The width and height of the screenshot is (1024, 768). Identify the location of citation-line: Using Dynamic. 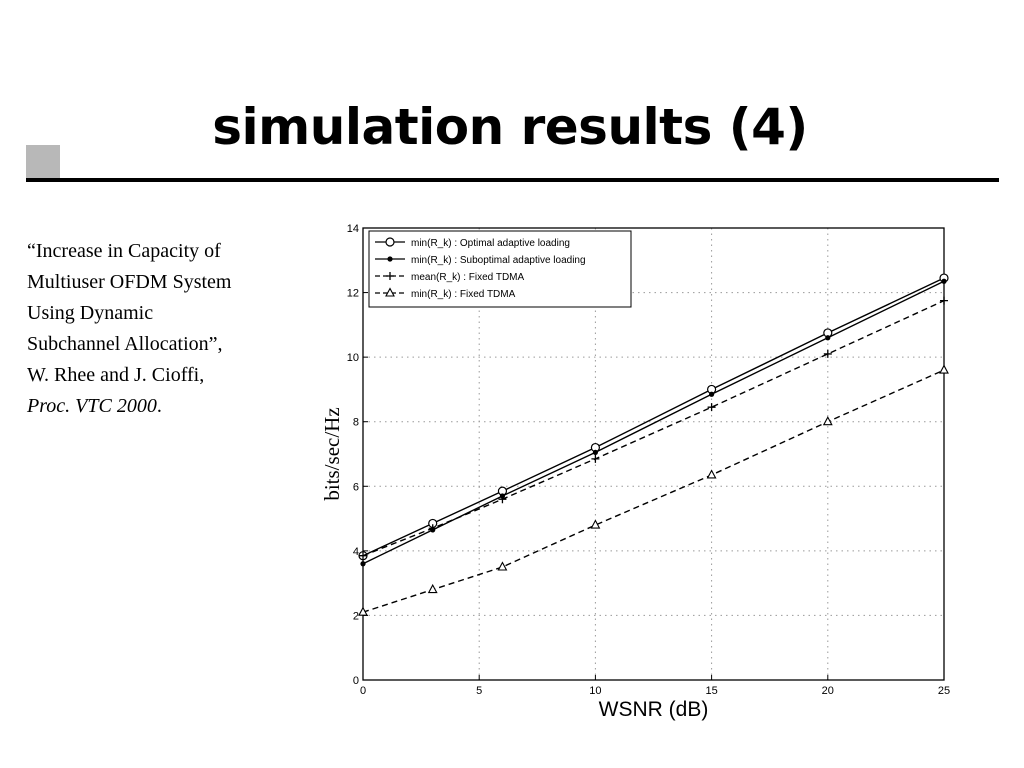
(90, 313).